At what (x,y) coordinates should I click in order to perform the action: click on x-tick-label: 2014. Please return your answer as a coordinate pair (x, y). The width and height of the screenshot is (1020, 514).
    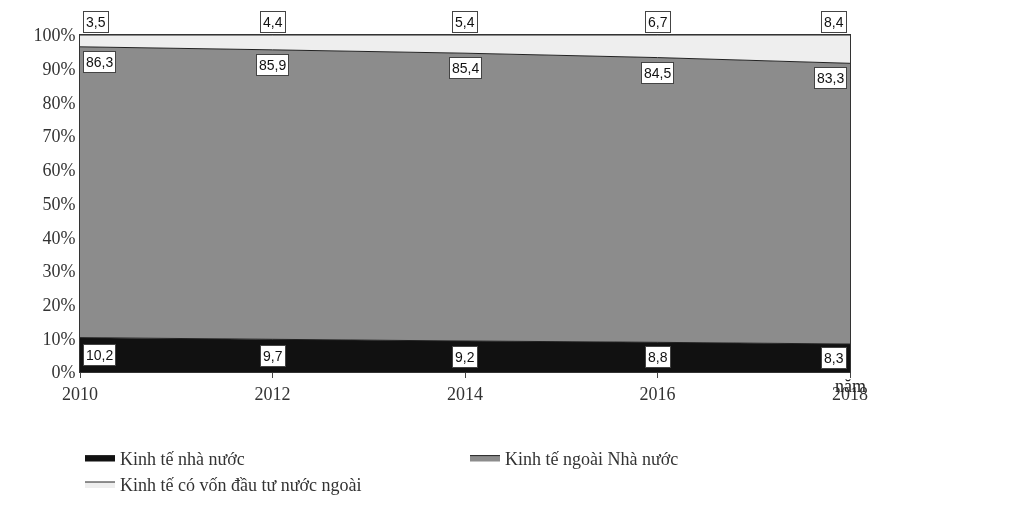
    Looking at the image, I should click on (465, 393).